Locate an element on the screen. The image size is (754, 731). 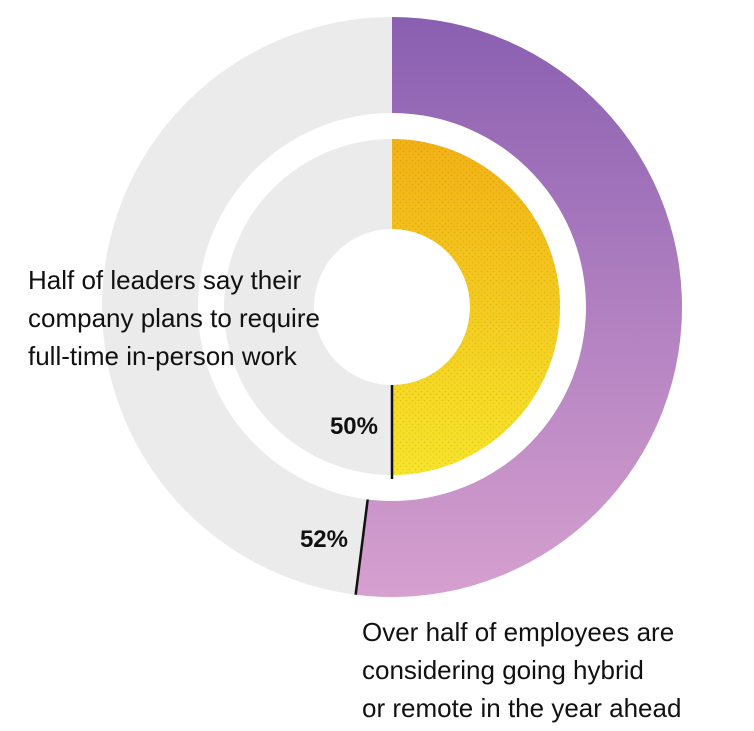
leaders-annotation-line-2: company plans to require is located at coordinates (174, 318).